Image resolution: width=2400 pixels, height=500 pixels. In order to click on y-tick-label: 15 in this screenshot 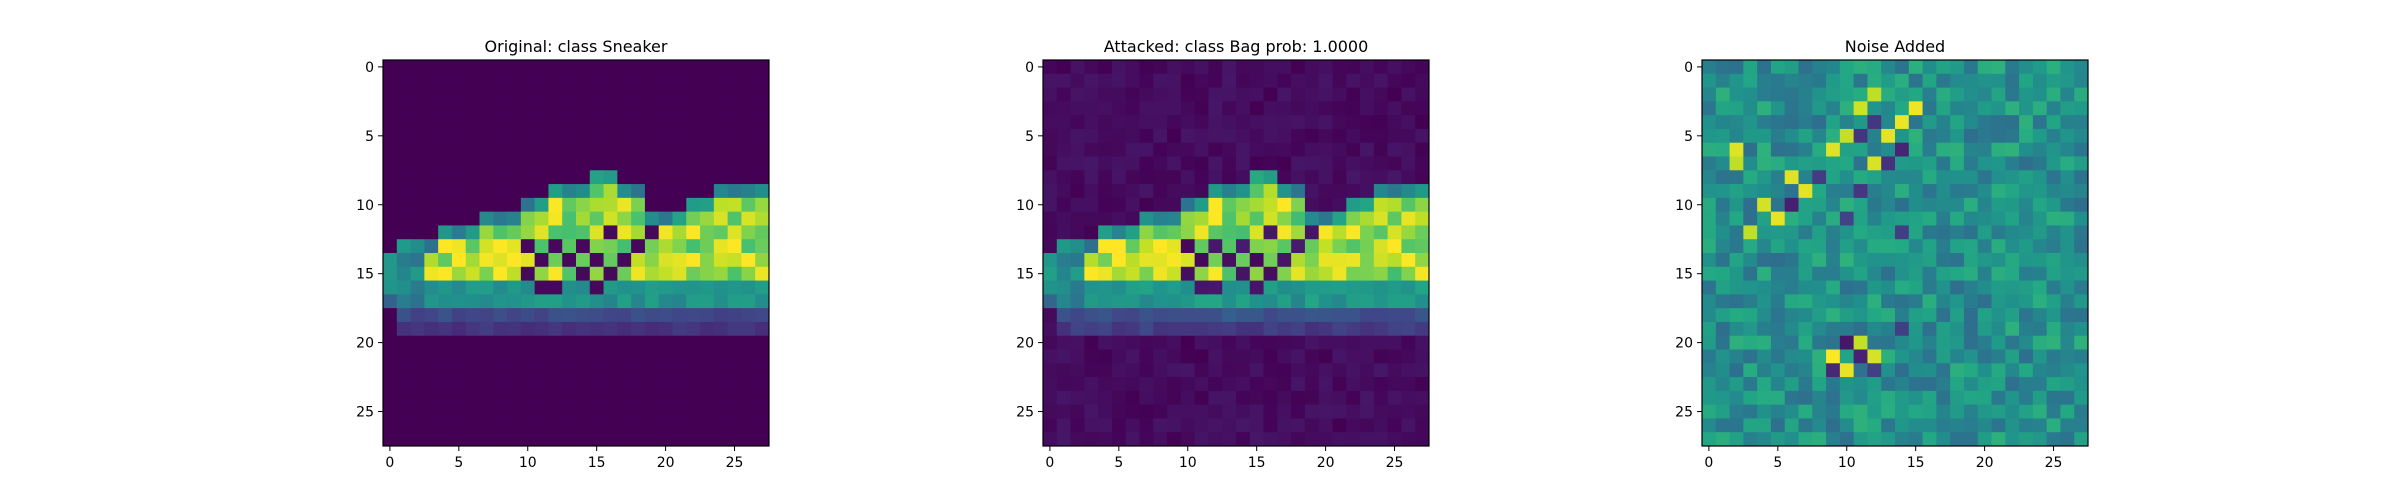, I will do `click(365, 275)`.